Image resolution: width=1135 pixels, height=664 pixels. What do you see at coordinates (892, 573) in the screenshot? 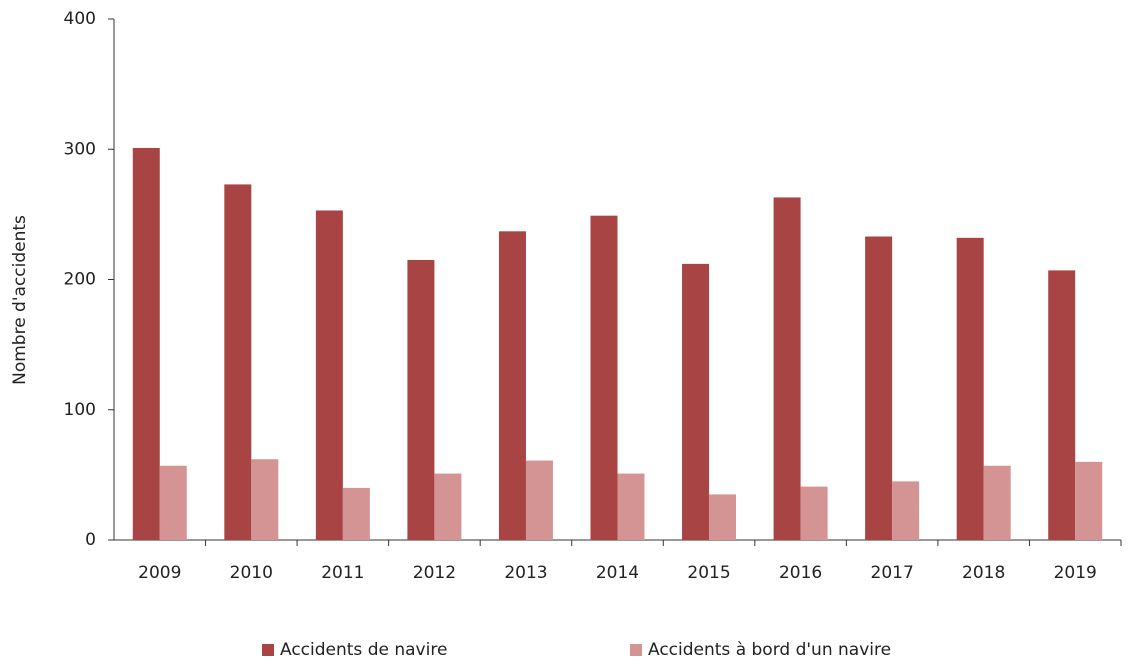
I see `x-tick-label: 2017` at bounding box center [892, 573].